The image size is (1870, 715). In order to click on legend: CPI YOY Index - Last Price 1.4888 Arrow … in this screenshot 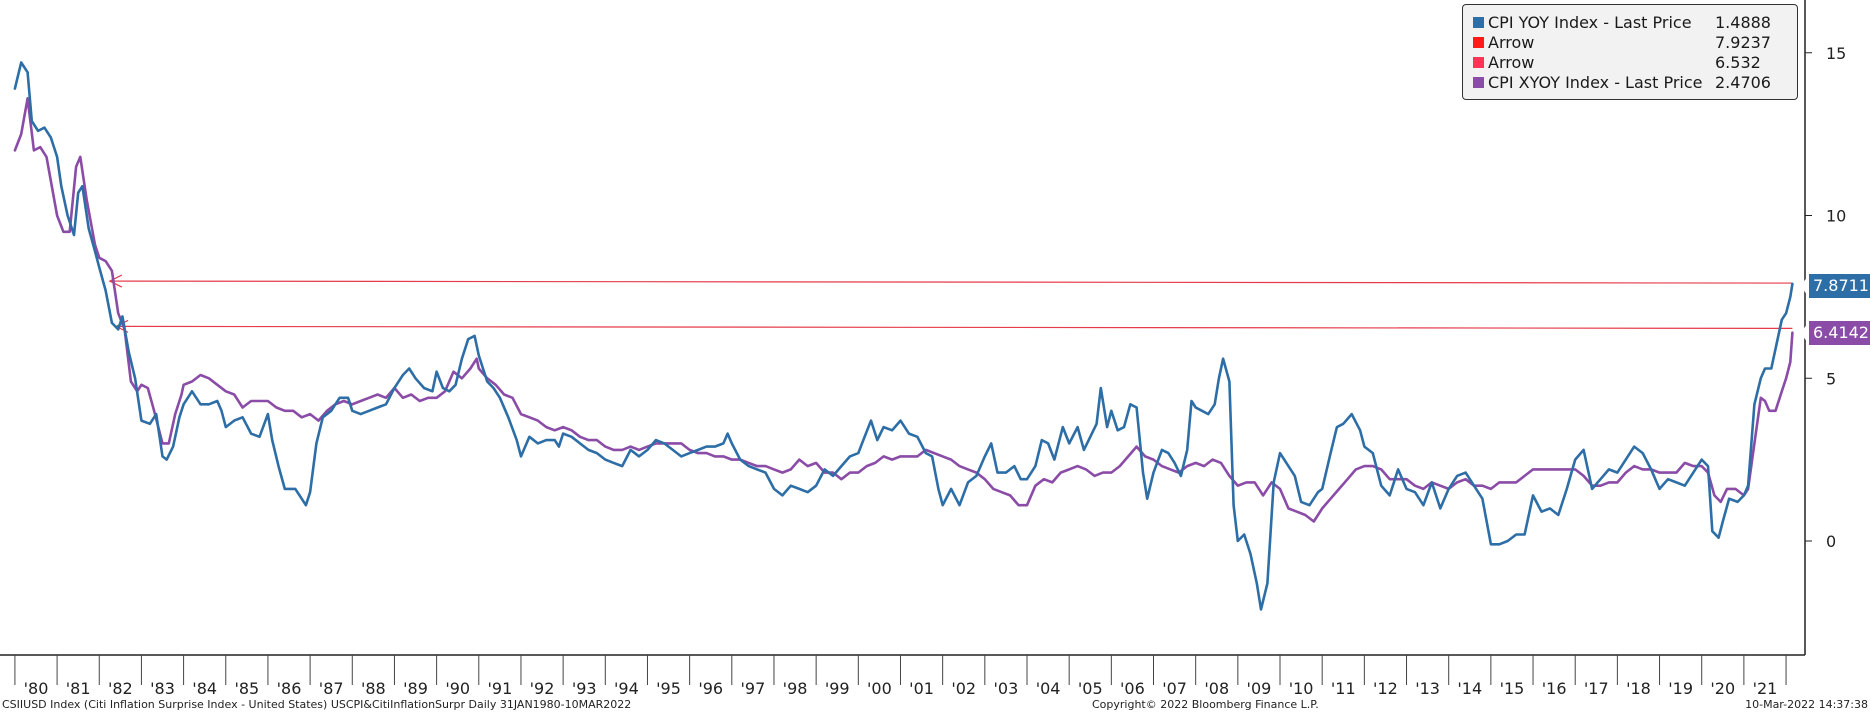, I will do `click(1630, 52)`.